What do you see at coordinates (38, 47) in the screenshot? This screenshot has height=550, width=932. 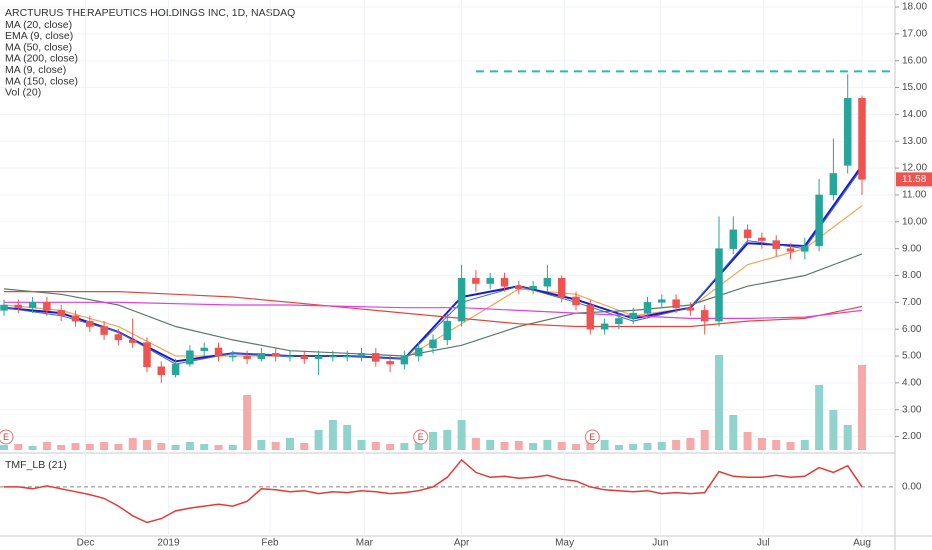 I see `legend-entry: MA (50, close)` at bounding box center [38, 47].